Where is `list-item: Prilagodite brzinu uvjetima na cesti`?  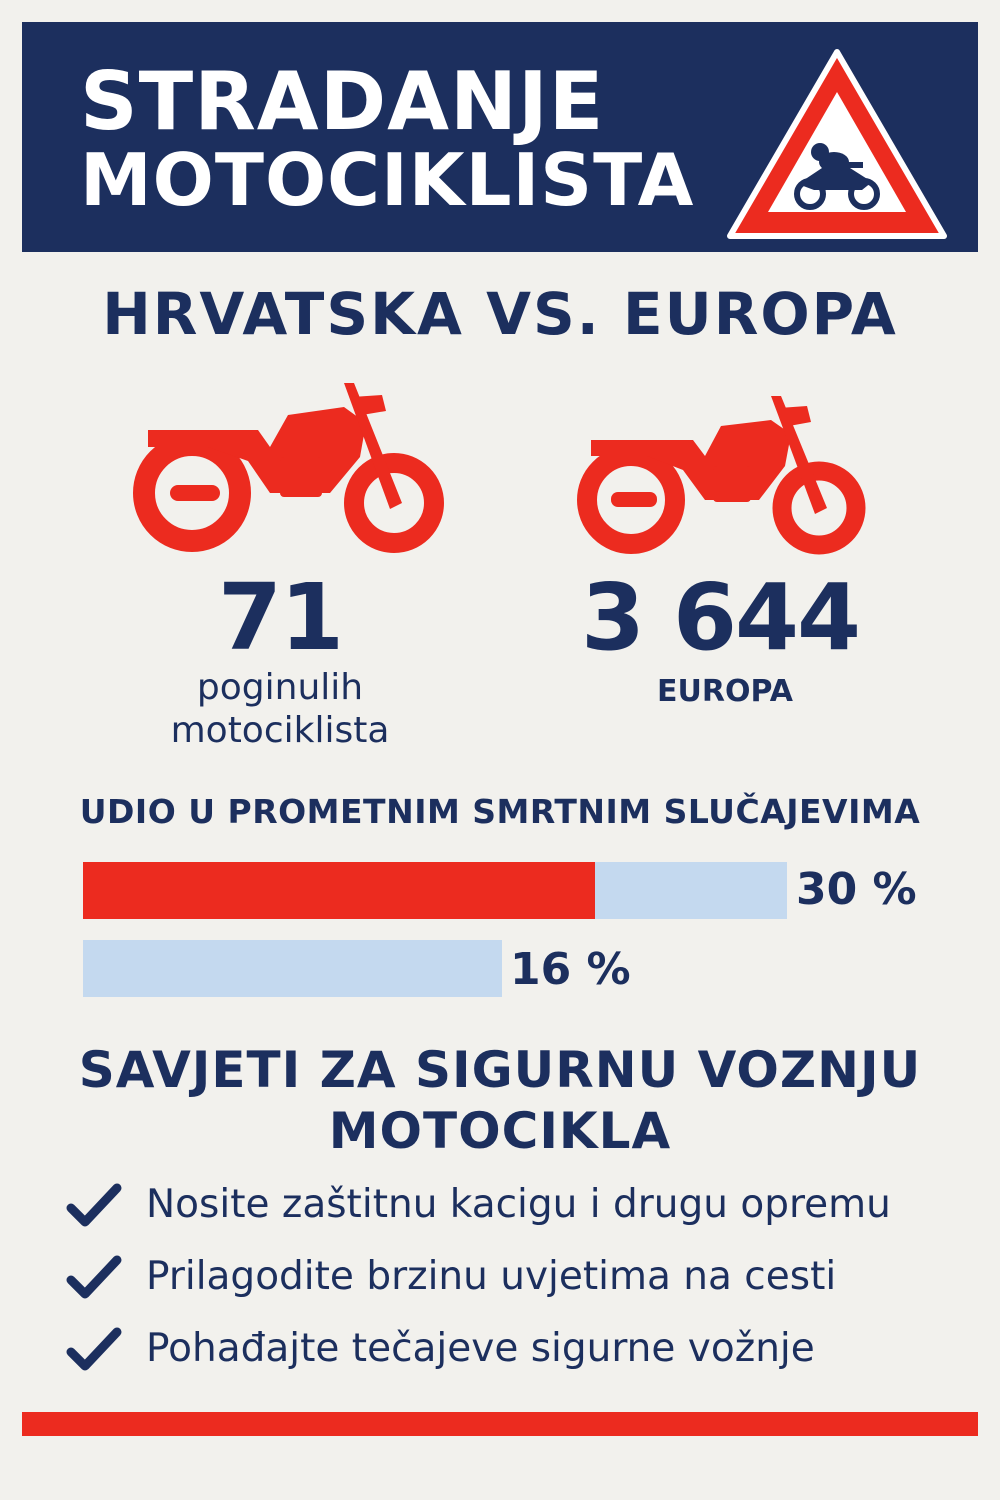
list-item: Prilagodite brzinu uvjetima na cesti is located at coordinates (526, 1283).